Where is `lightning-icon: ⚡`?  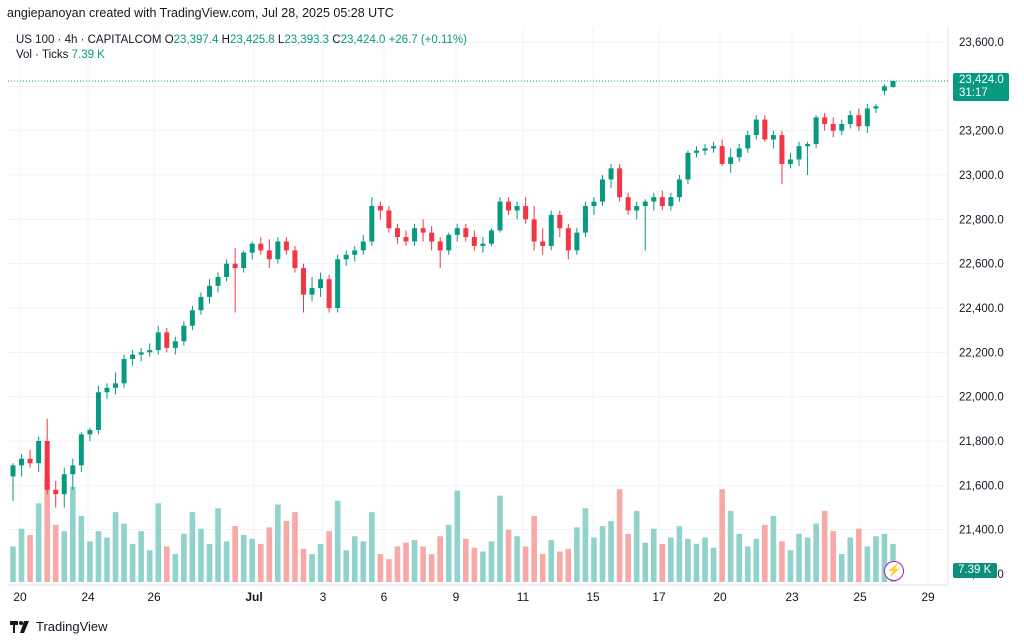 lightning-icon: ⚡ is located at coordinates (894, 571).